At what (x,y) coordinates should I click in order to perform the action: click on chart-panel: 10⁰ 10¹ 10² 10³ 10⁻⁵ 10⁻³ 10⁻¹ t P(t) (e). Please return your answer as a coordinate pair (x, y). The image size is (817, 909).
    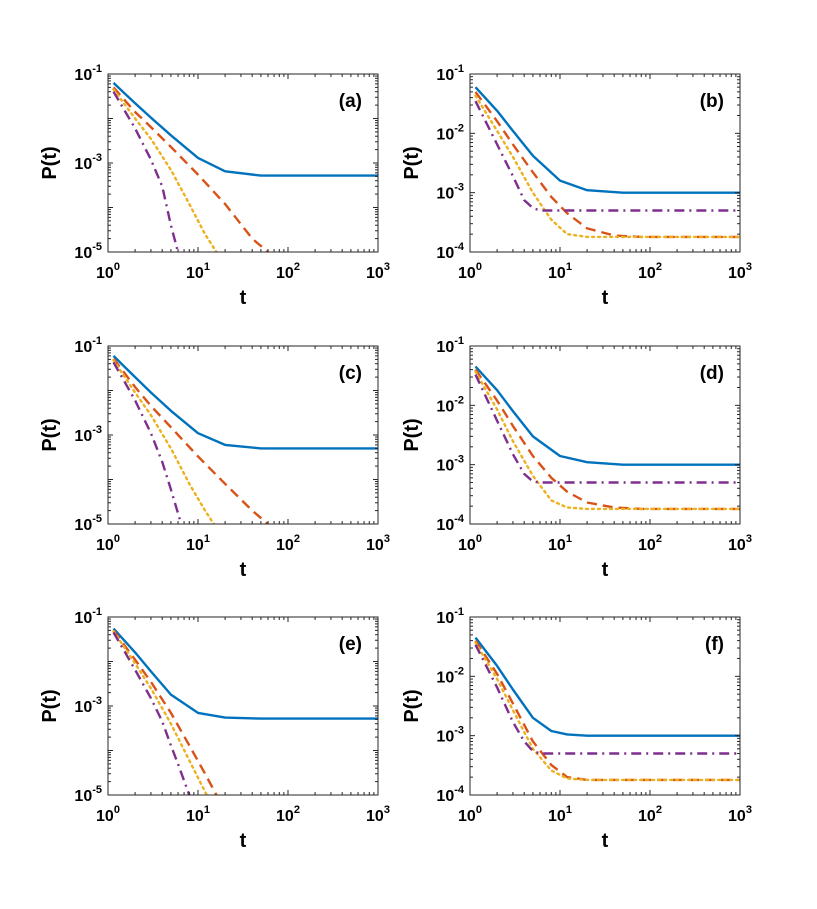
    Looking at the image, I should click on (214, 729).